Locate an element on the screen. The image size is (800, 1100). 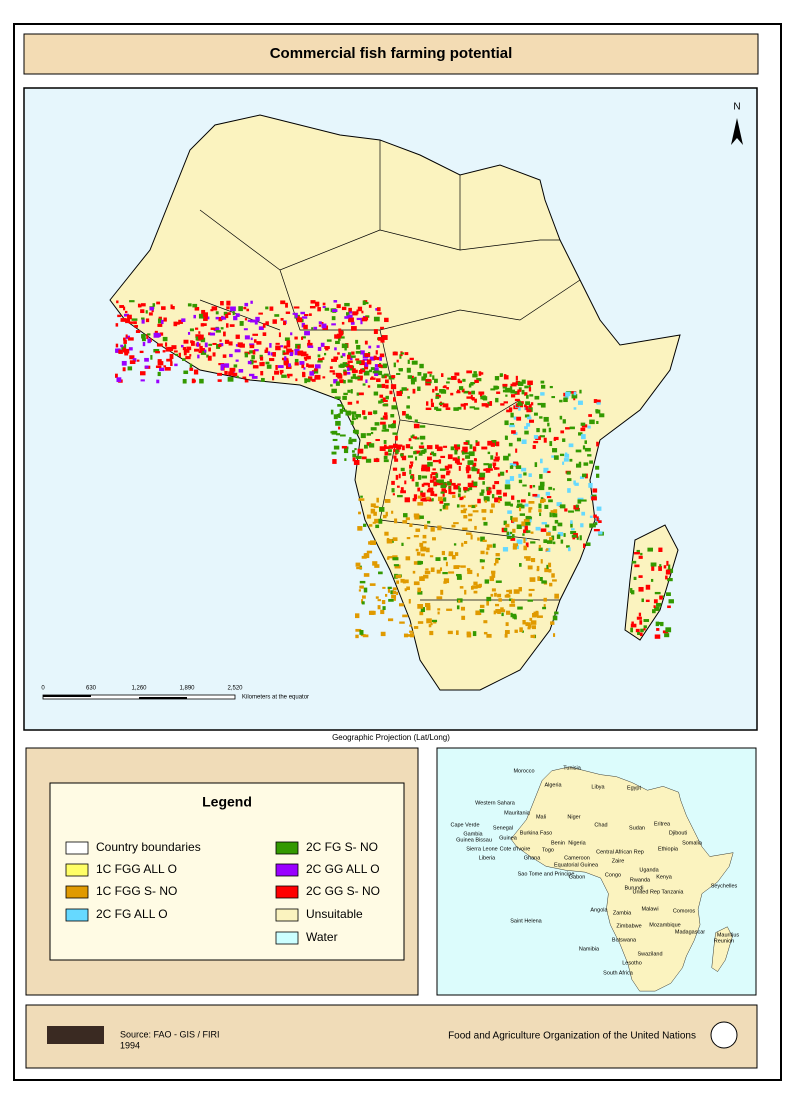
country-label: Reunion is located at coordinates (724, 941).